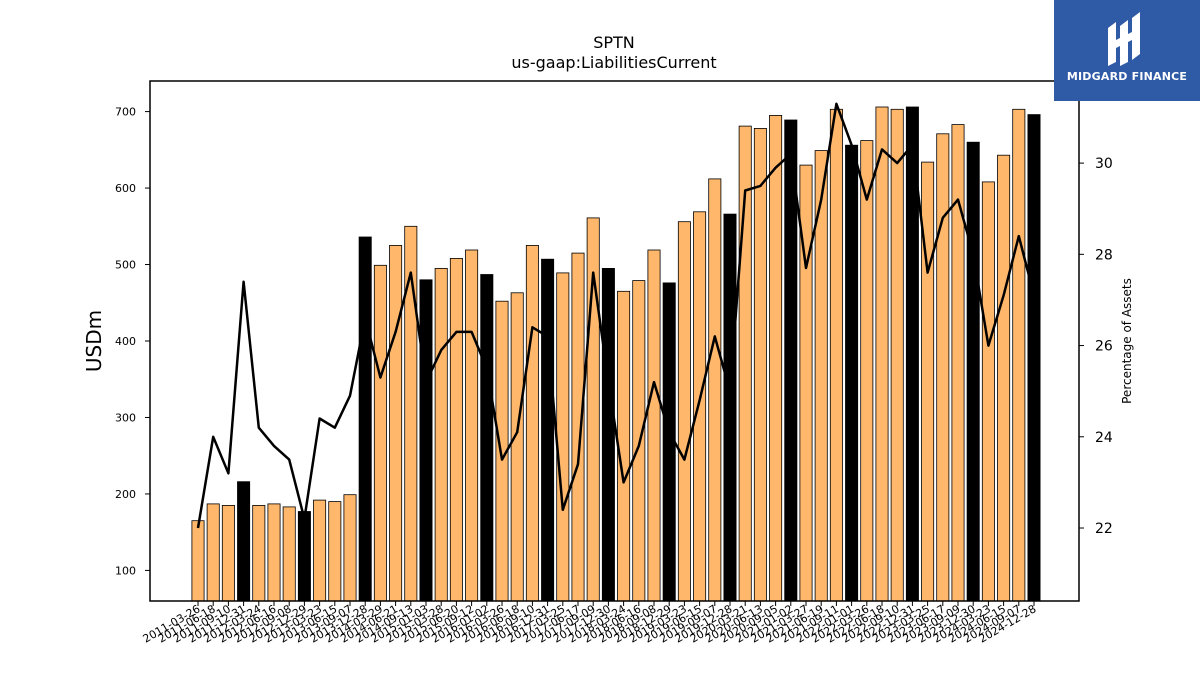  I want to click on y2-tick-label-30: 30, so click(1104, 164).